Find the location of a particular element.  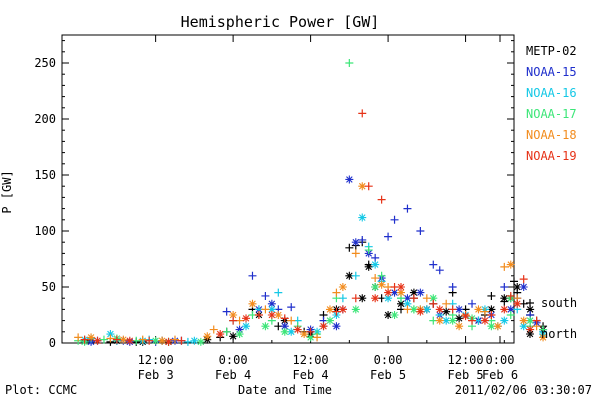

y-tick-label: 0 is located at coordinates (52, 343).